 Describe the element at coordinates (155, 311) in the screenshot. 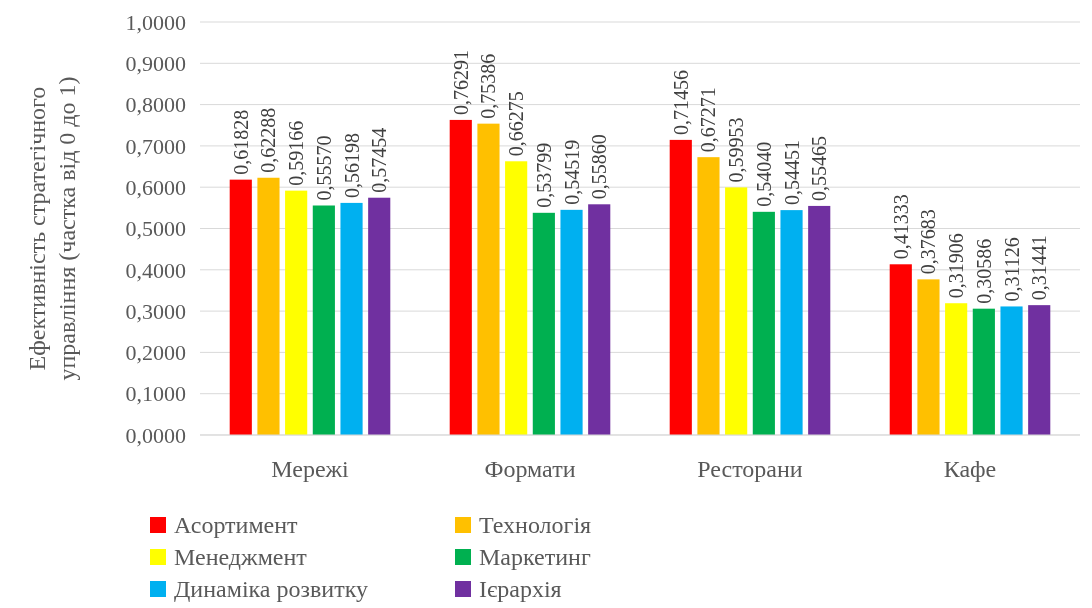

I see `y-tick-label: 0,3000` at that location.